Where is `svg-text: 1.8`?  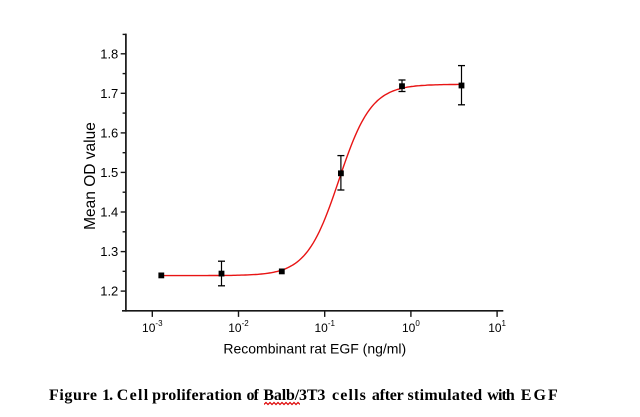
svg-text: 1.8 is located at coordinates (109, 53).